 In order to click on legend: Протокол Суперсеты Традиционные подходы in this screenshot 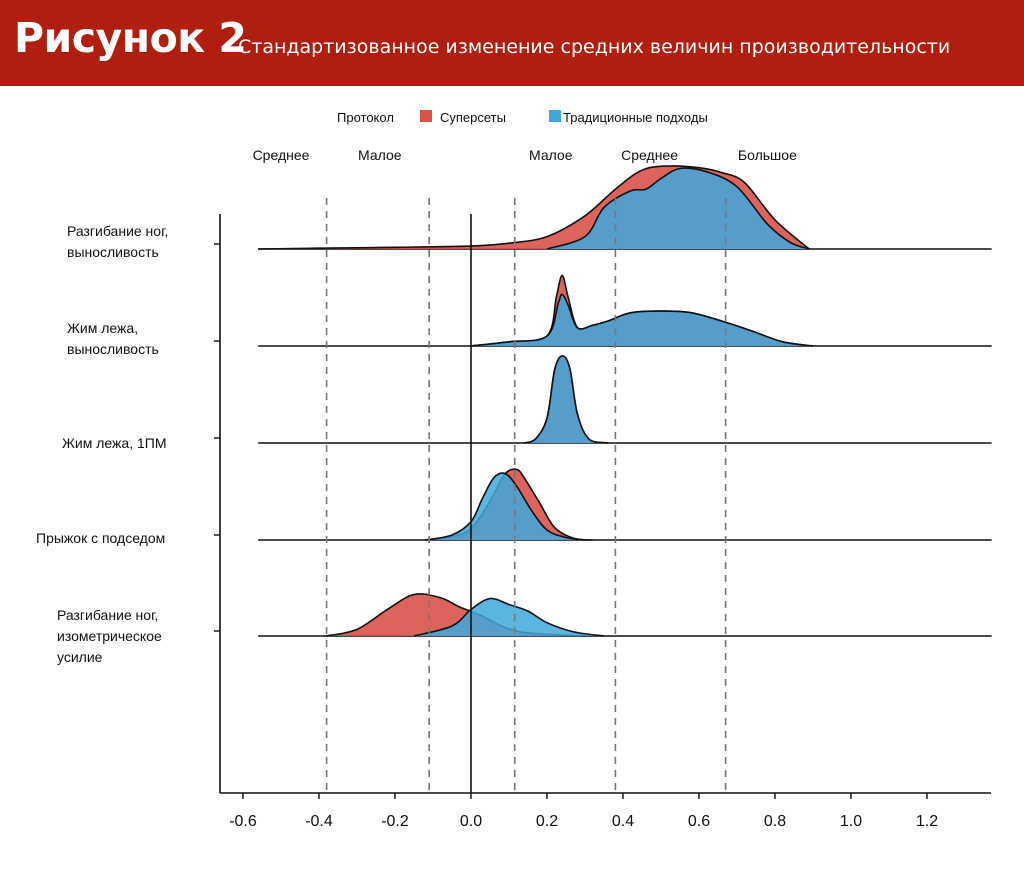, I will do `click(522, 117)`.